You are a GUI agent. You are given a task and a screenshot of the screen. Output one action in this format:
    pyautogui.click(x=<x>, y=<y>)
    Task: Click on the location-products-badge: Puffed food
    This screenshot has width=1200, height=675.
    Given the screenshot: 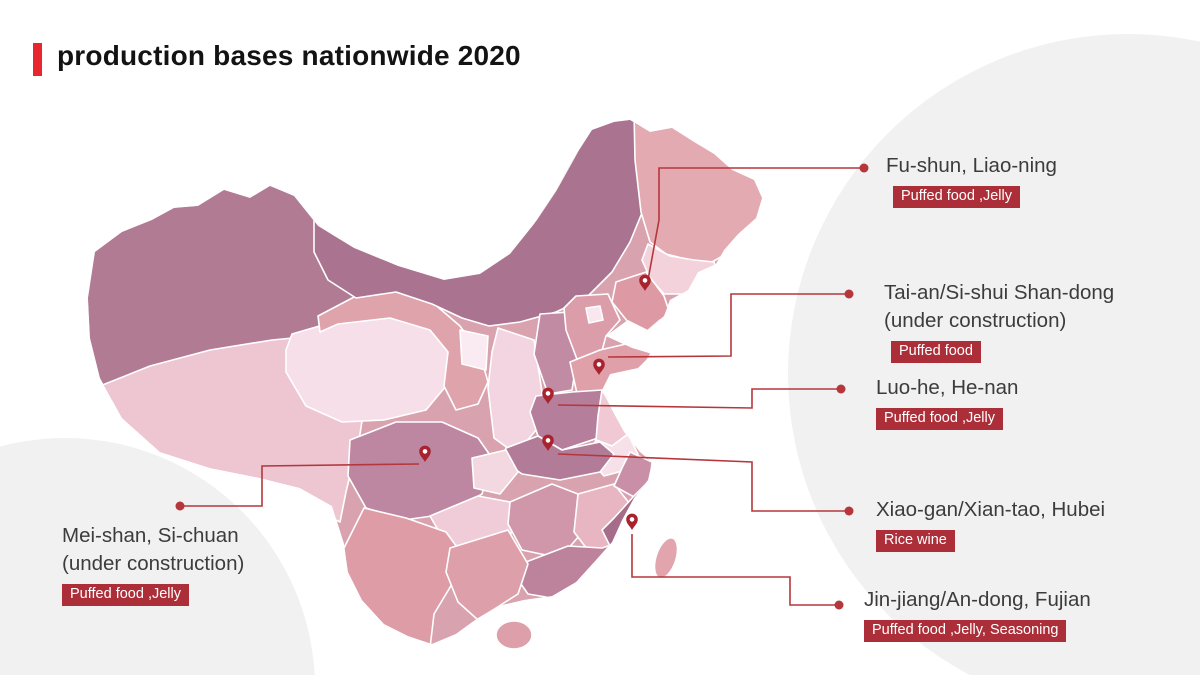 What is the action you would take?
    pyautogui.click(x=936, y=352)
    